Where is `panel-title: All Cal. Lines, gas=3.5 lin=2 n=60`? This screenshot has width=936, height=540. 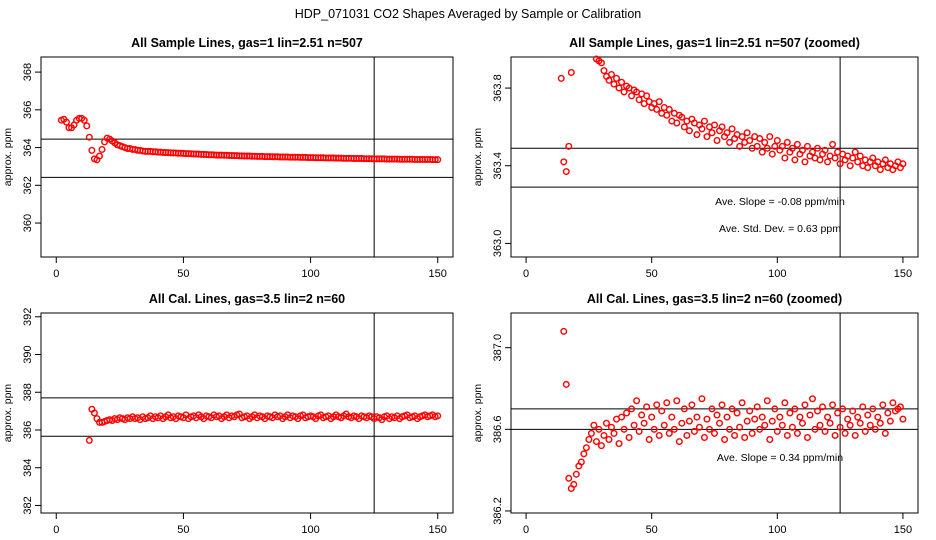
panel-title: All Cal. Lines, gas=3.5 lin=2 n=60 is located at coordinates (247, 299).